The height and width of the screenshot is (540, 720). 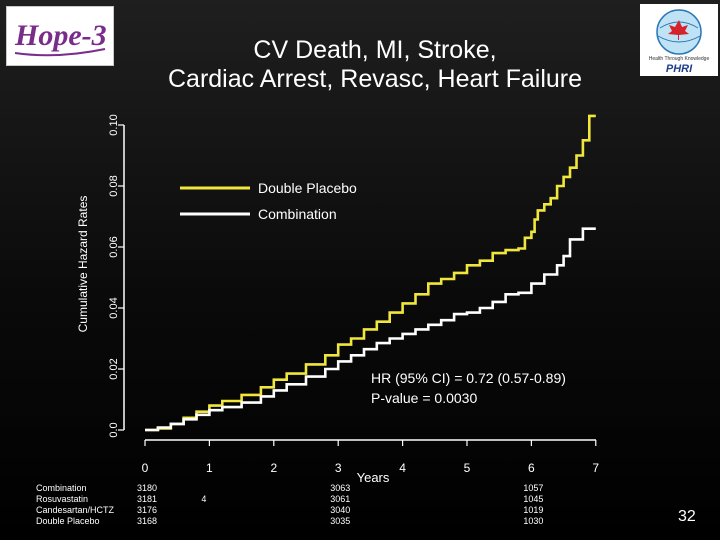 I want to click on y-tick-label: 0.0, so click(x=114, y=429).